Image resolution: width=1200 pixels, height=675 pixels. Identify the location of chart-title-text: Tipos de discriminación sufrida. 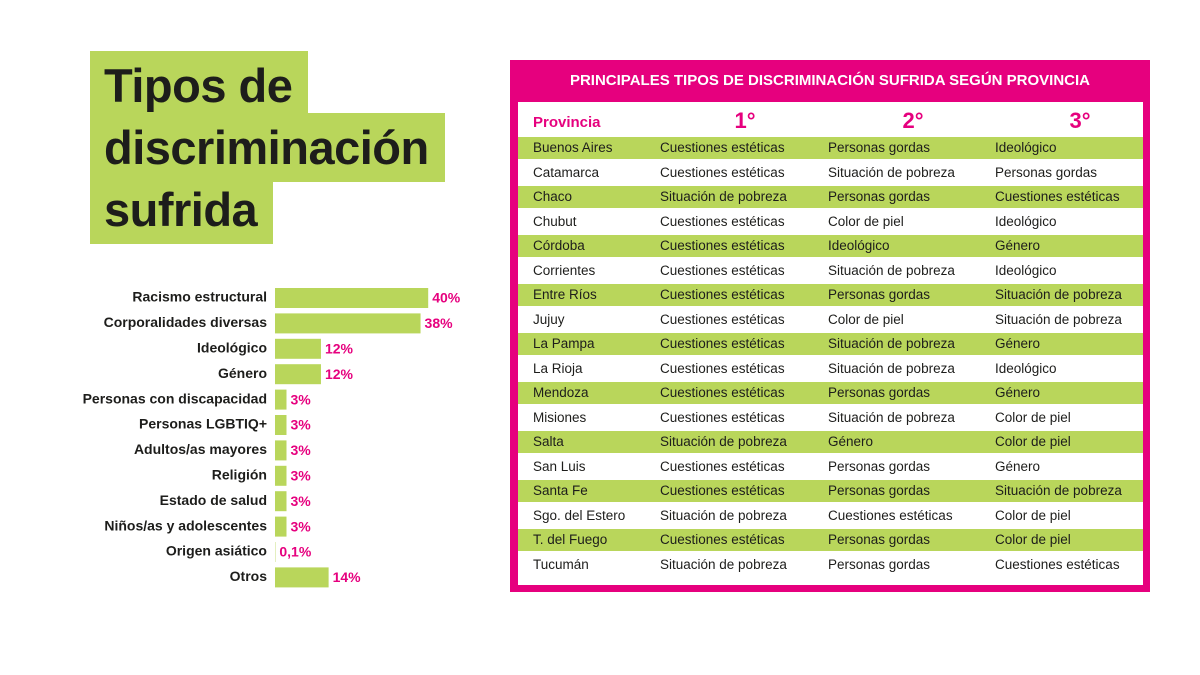
(267, 147).